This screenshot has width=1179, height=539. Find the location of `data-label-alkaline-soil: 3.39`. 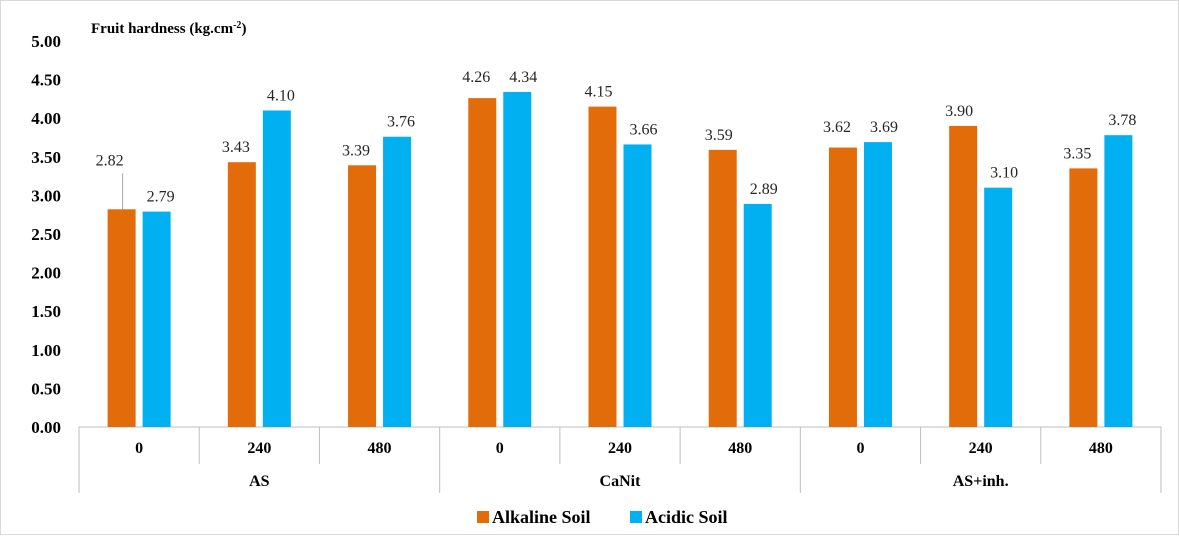

data-label-alkaline-soil: 3.39 is located at coordinates (356, 150).